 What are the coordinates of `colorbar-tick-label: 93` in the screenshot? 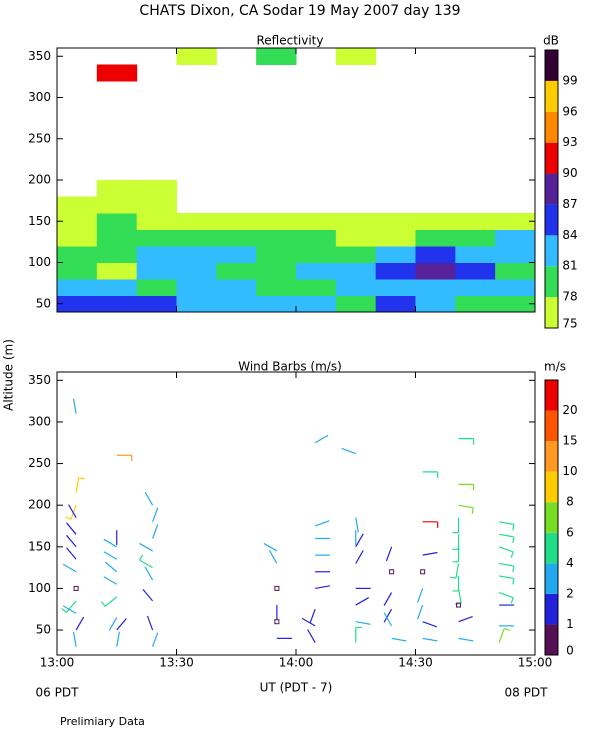 It's located at (569, 142).